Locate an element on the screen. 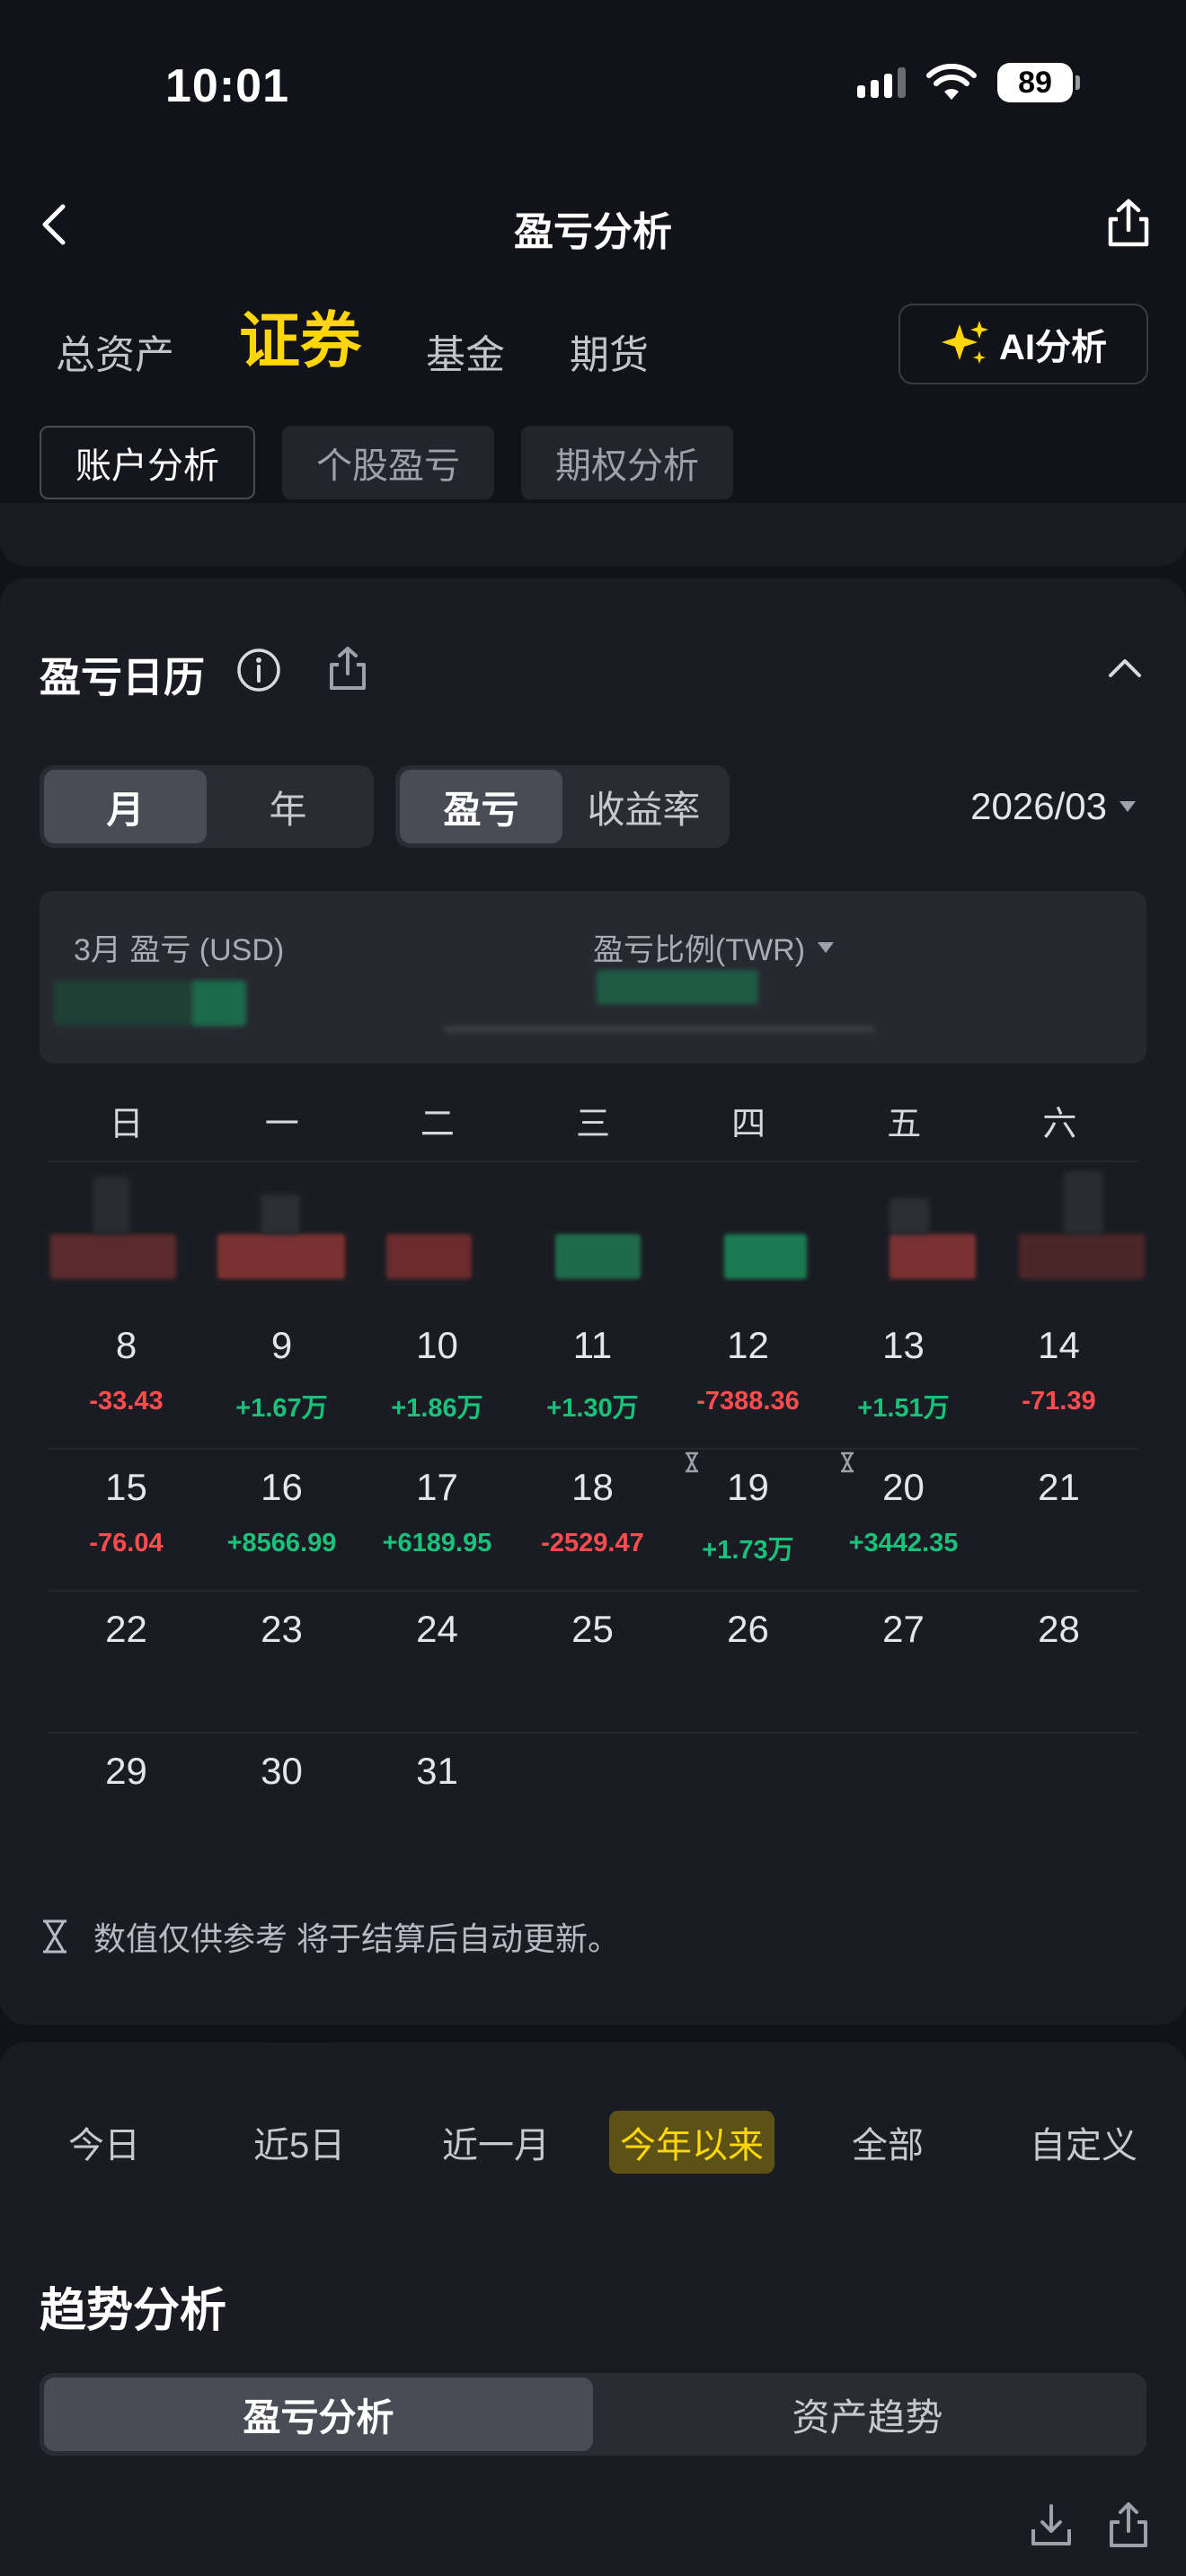 The width and height of the screenshot is (1186, 2576). settlement-note: 数值仅供参考 将于结算后自动更新。 is located at coordinates (330, 1936).